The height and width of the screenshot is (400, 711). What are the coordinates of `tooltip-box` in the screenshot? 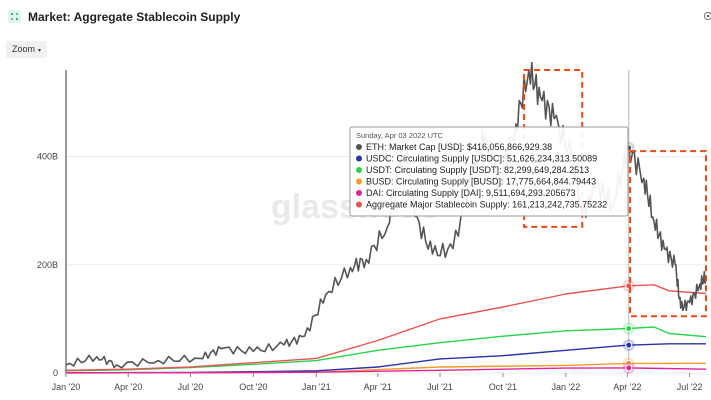 It's located at (489, 171).